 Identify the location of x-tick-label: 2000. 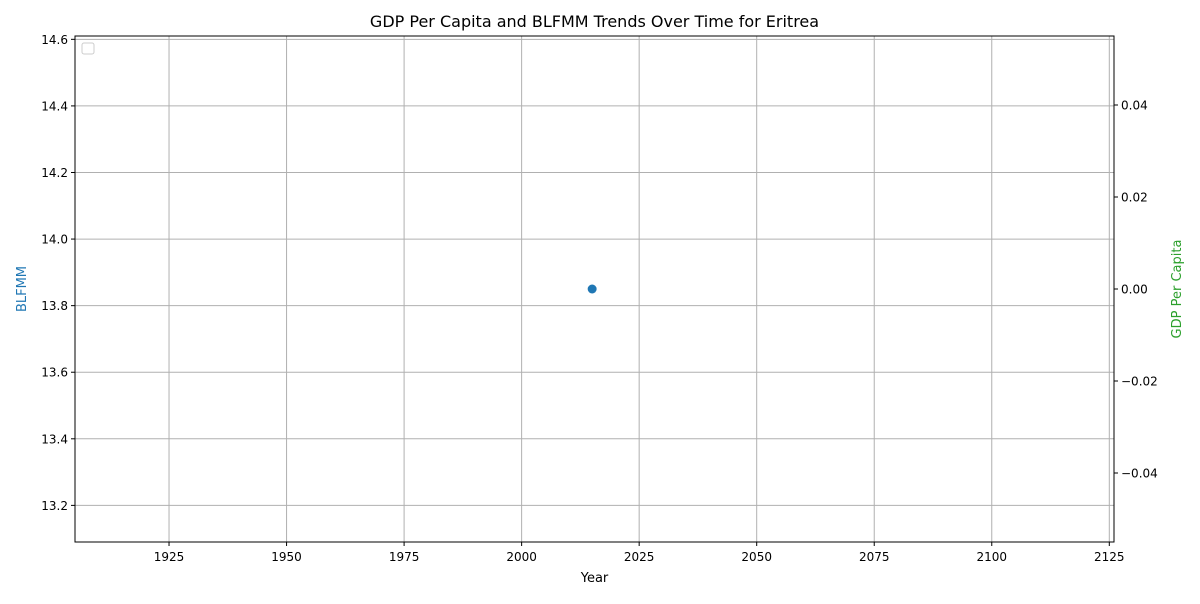
(521, 557).